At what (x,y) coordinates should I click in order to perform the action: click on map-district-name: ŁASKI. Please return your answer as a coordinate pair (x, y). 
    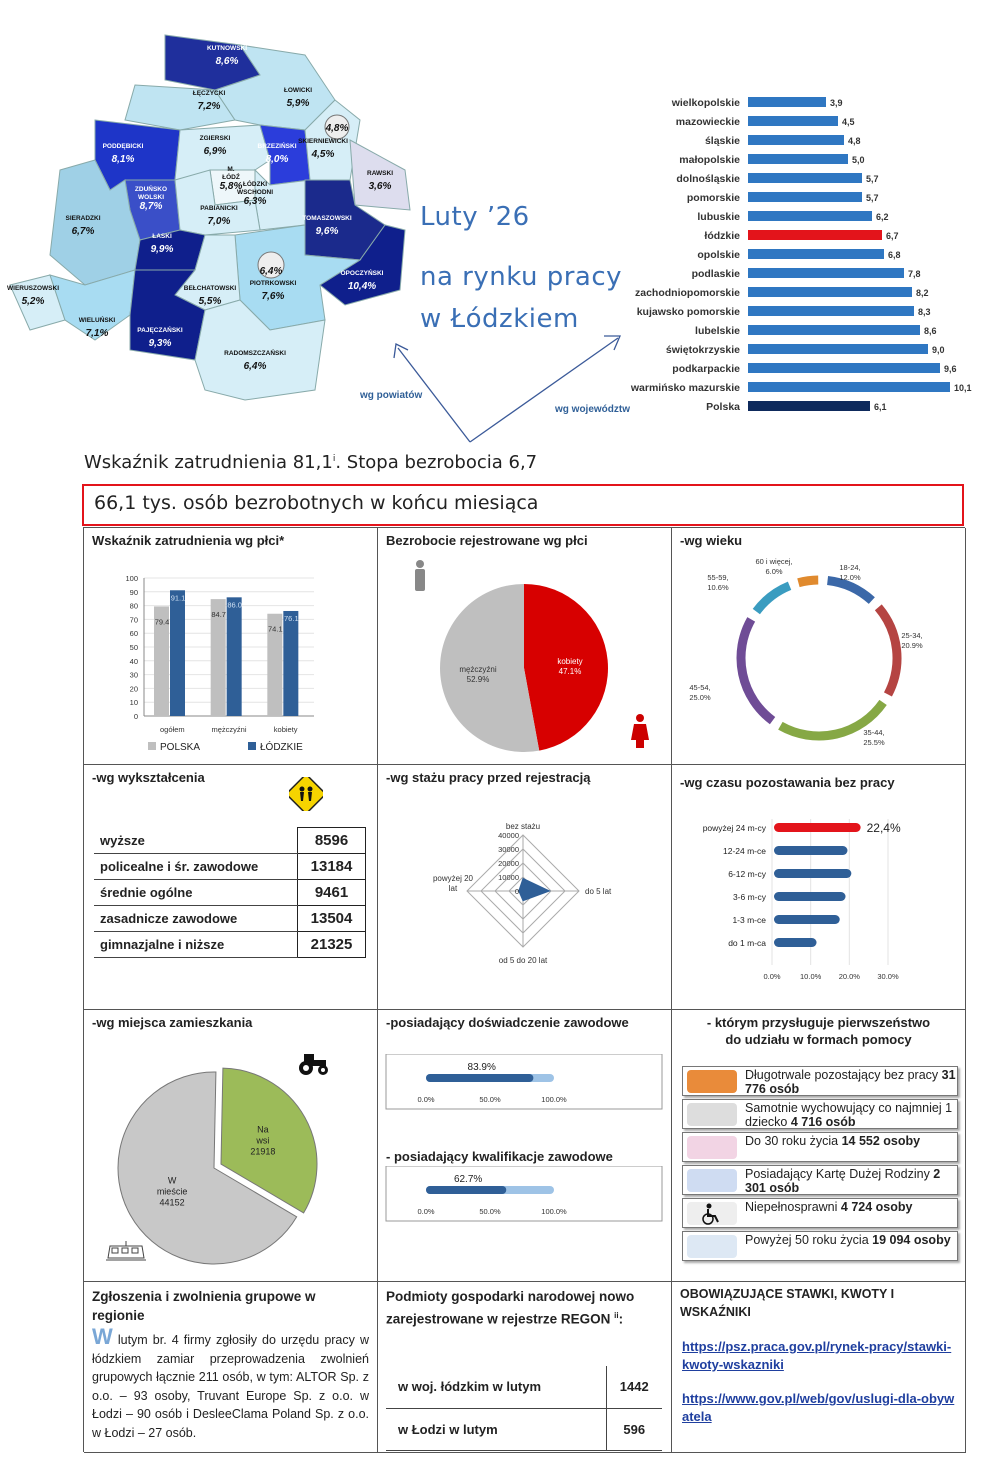
    Looking at the image, I should click on (162, 236).